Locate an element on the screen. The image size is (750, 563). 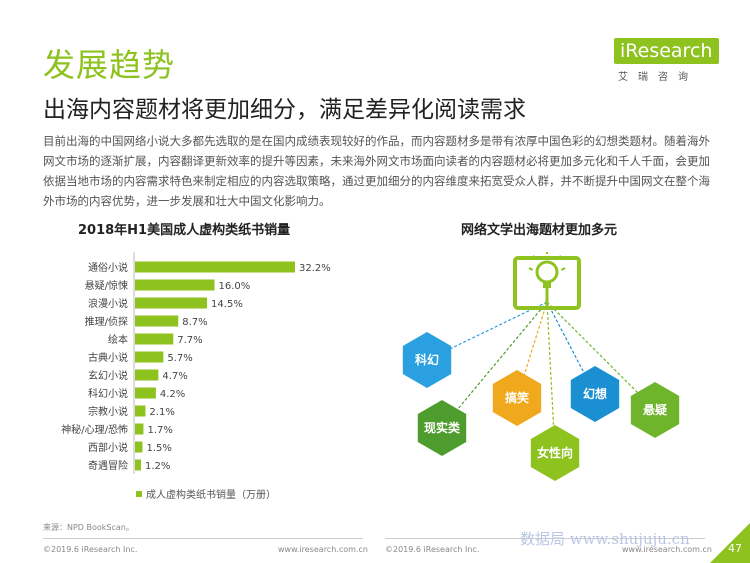
page-number: 47 is located at coordinates (735, 548).